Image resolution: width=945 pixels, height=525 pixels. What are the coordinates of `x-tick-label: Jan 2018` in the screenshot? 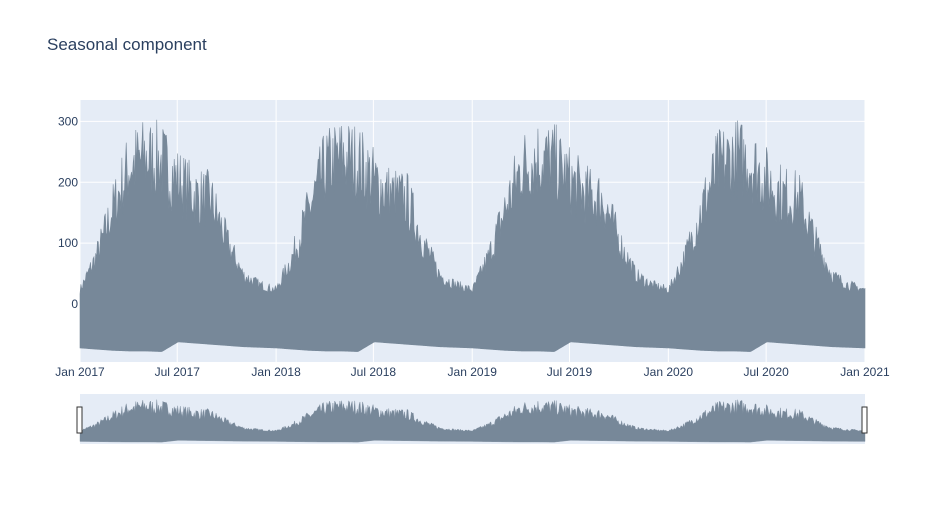 It's located at (276, 372).